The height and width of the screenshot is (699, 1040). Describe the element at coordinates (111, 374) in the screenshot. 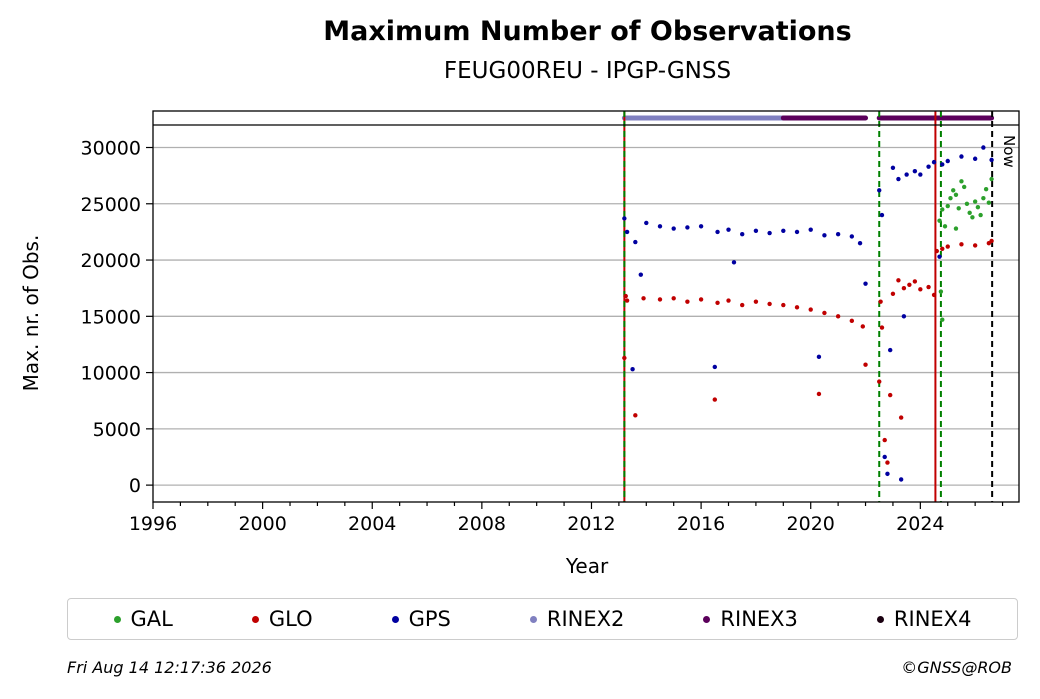

I see `y-tick-label: 10000` at that location.